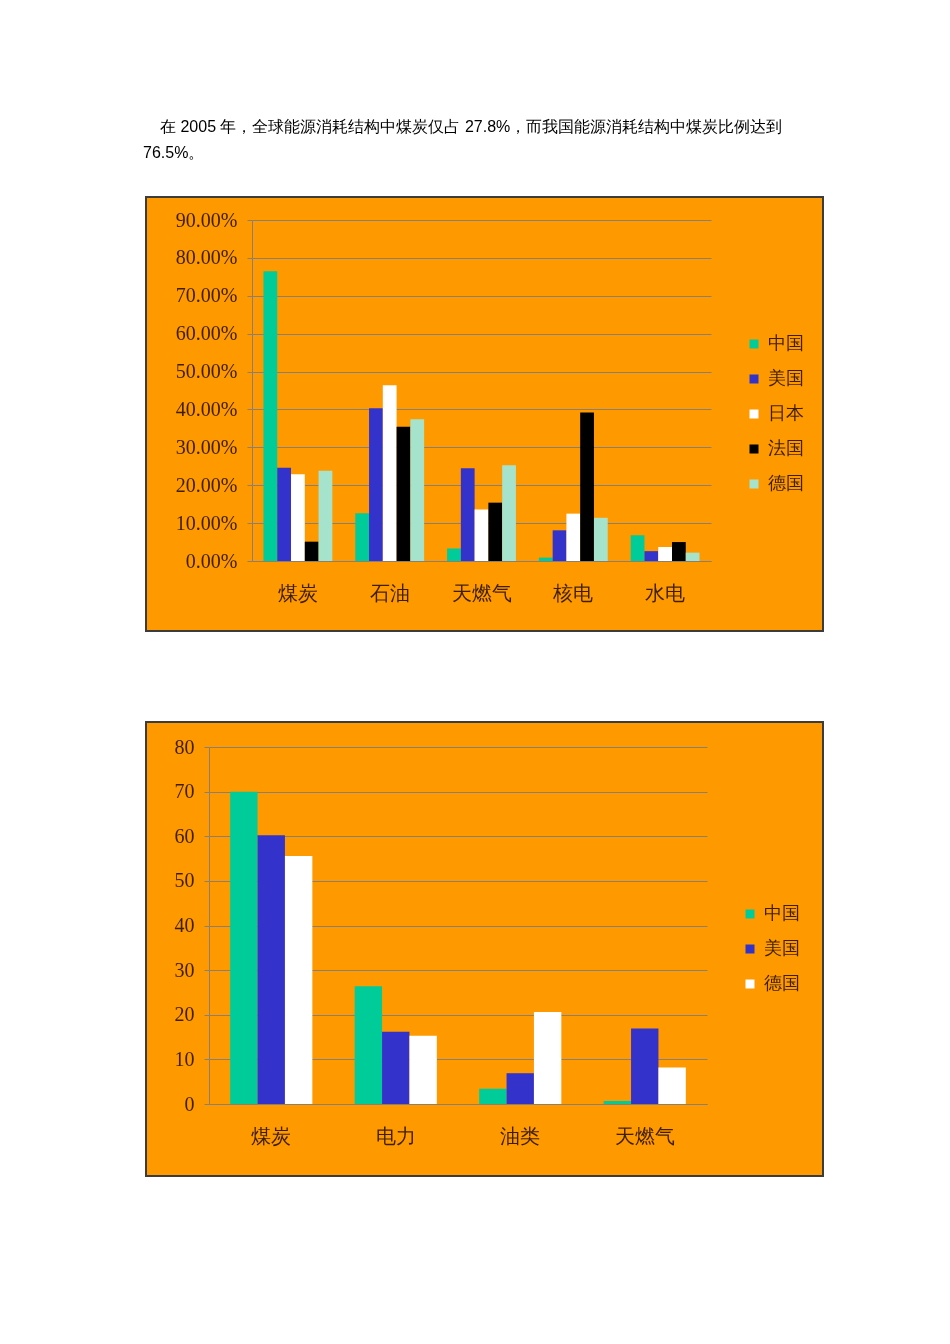 This screenshot has height=1344, width=950. What do you see at coordinates (206, 219) in the screenshot?
I see `y-tick-label: 90.00%` at bounding box center [206, 219].